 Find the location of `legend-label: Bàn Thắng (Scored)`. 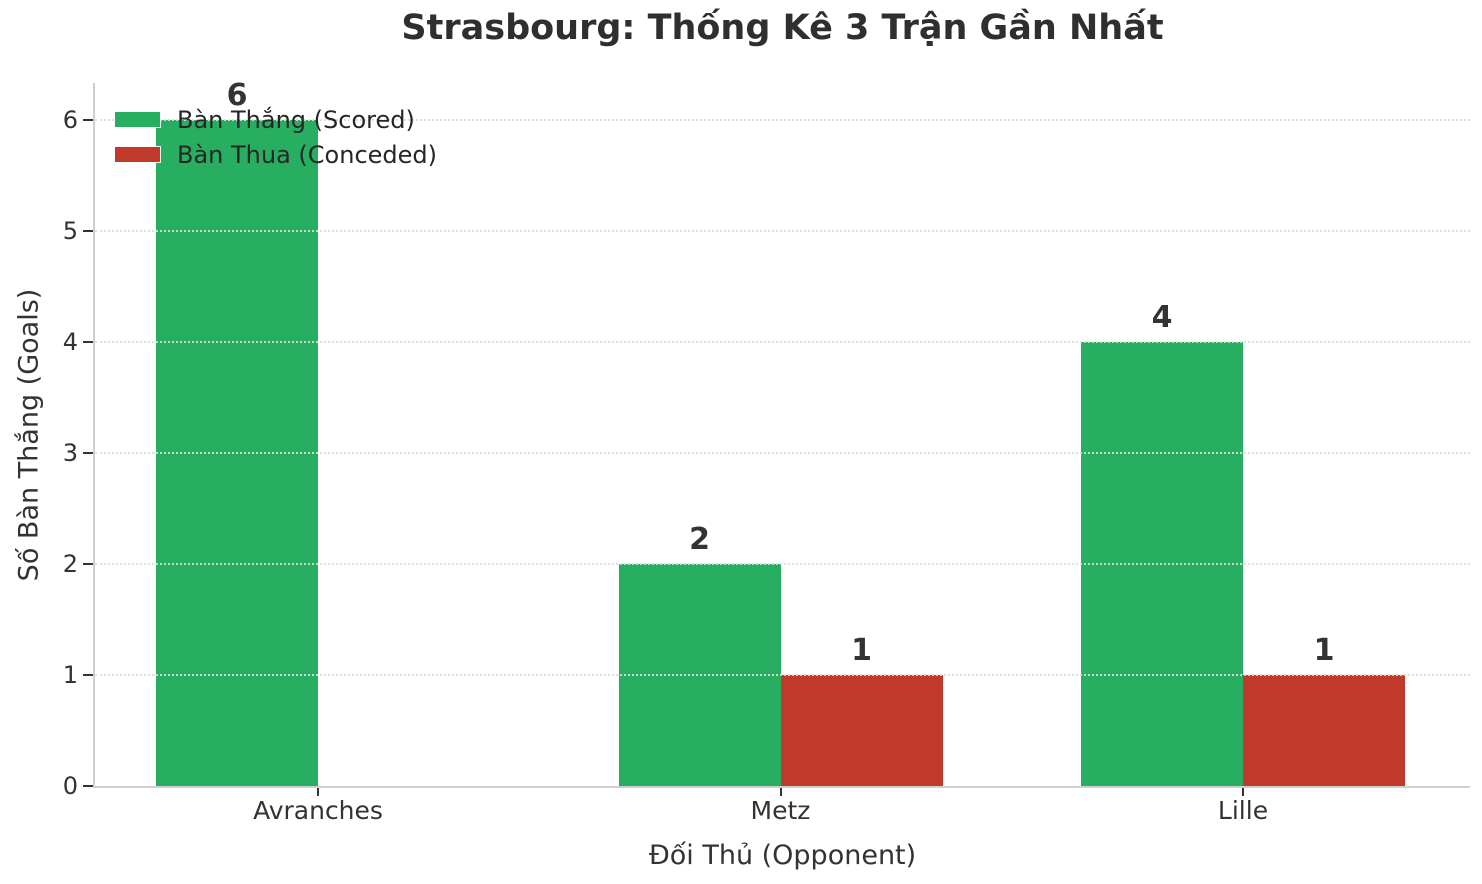

legend-label: Bàn Thắng (Scored) is located at coordinates (296, 119).